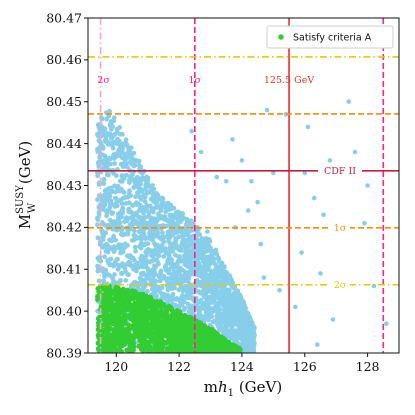 This screenshot has width=415, height=415. What do you see at coordinates (64, 185) in the screenshot?
I see `y-tick-label: 80.43` at bounding box center [64, 185].